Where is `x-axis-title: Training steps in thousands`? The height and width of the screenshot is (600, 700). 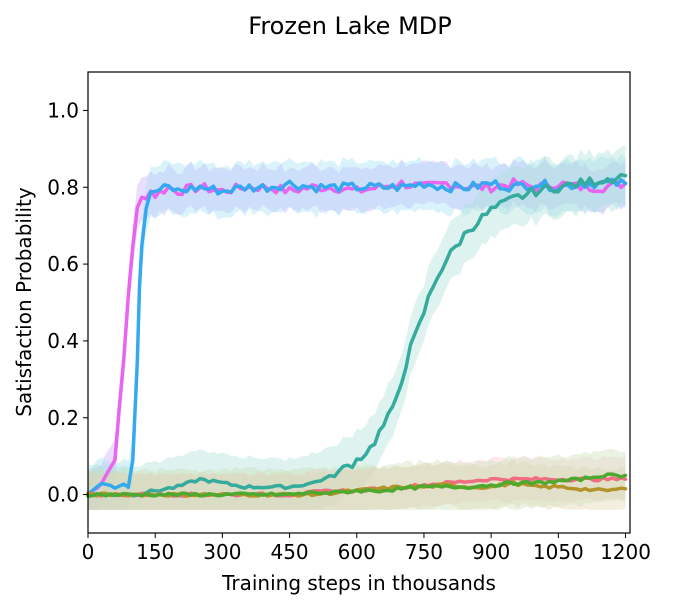 x-axis-title: Training steps in thousands is located at coordinates (358, 583).